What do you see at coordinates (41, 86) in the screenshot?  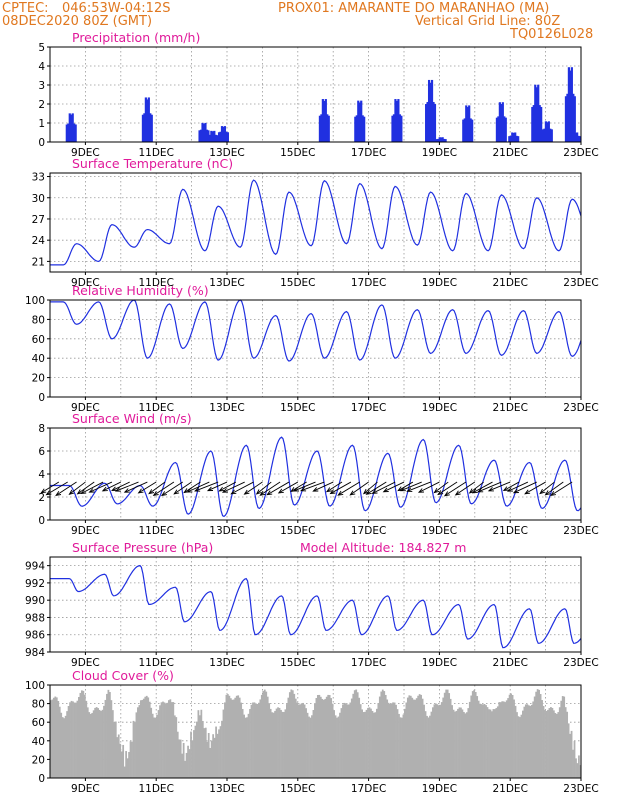 I see `y-tick-label: 3` at bounding box center [41, 86].